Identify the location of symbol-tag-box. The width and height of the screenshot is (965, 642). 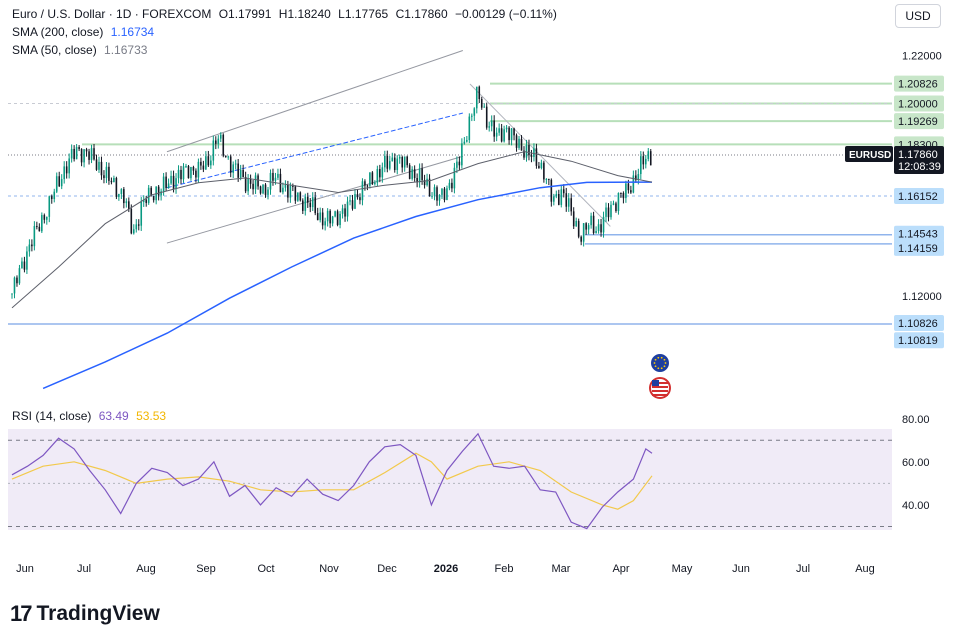
(869, 153).